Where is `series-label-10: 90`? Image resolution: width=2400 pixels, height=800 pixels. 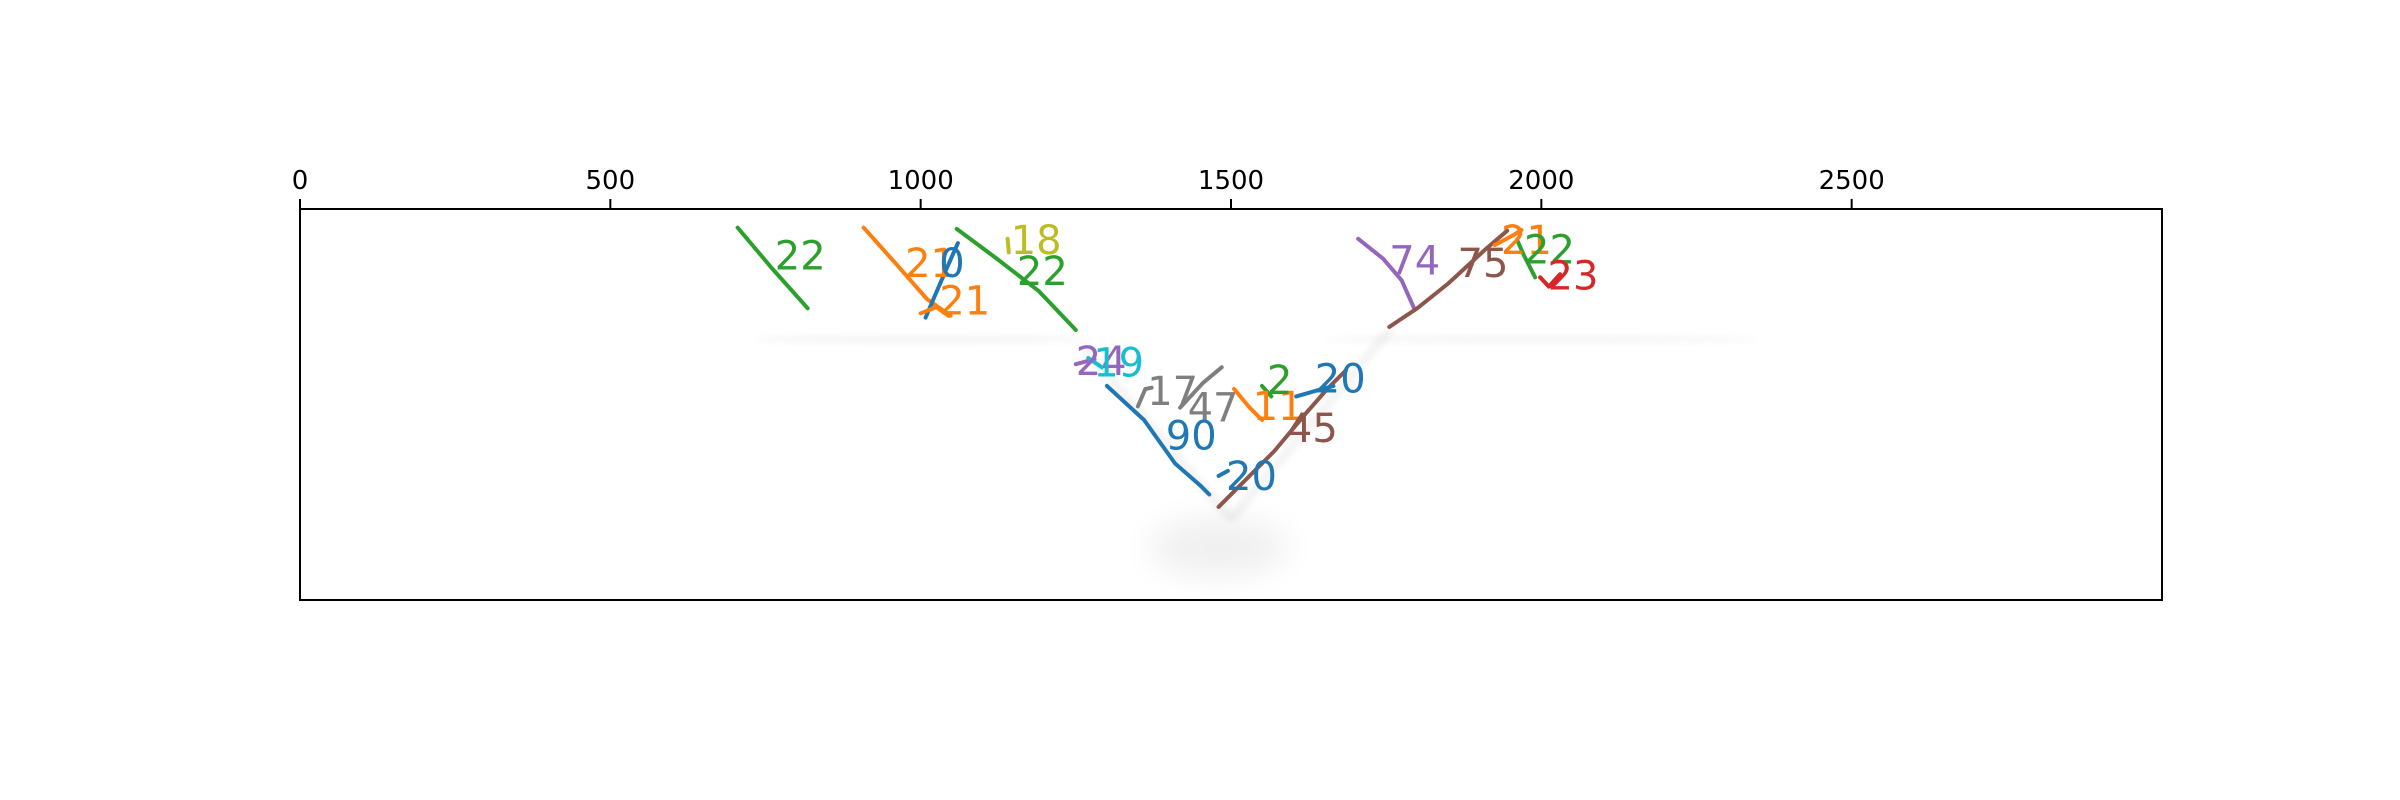 series-label-10: 90 is located at coordinates (1191, 437).